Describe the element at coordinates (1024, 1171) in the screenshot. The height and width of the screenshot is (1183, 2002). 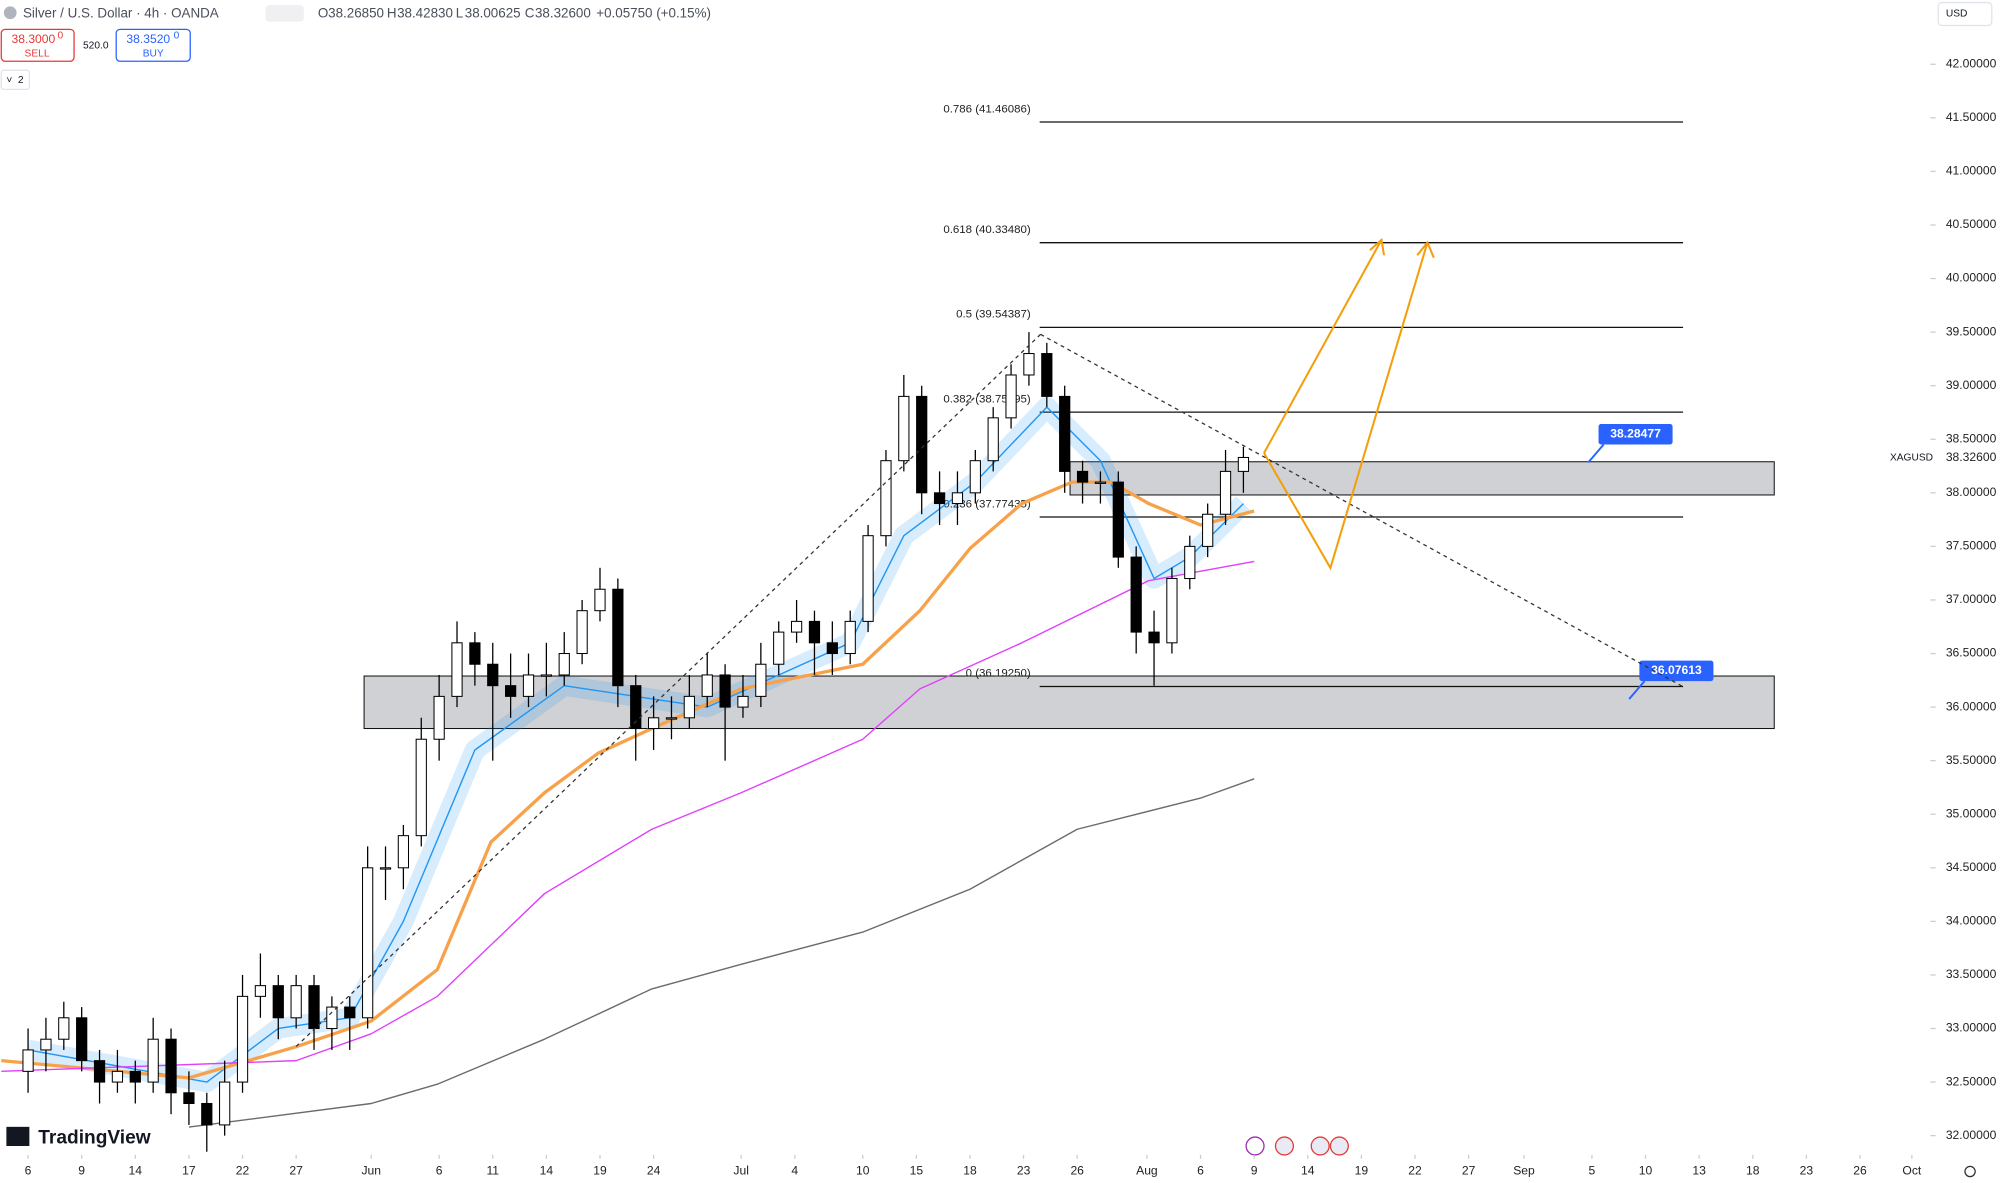
I see `x-tick-label: 23` at that location.